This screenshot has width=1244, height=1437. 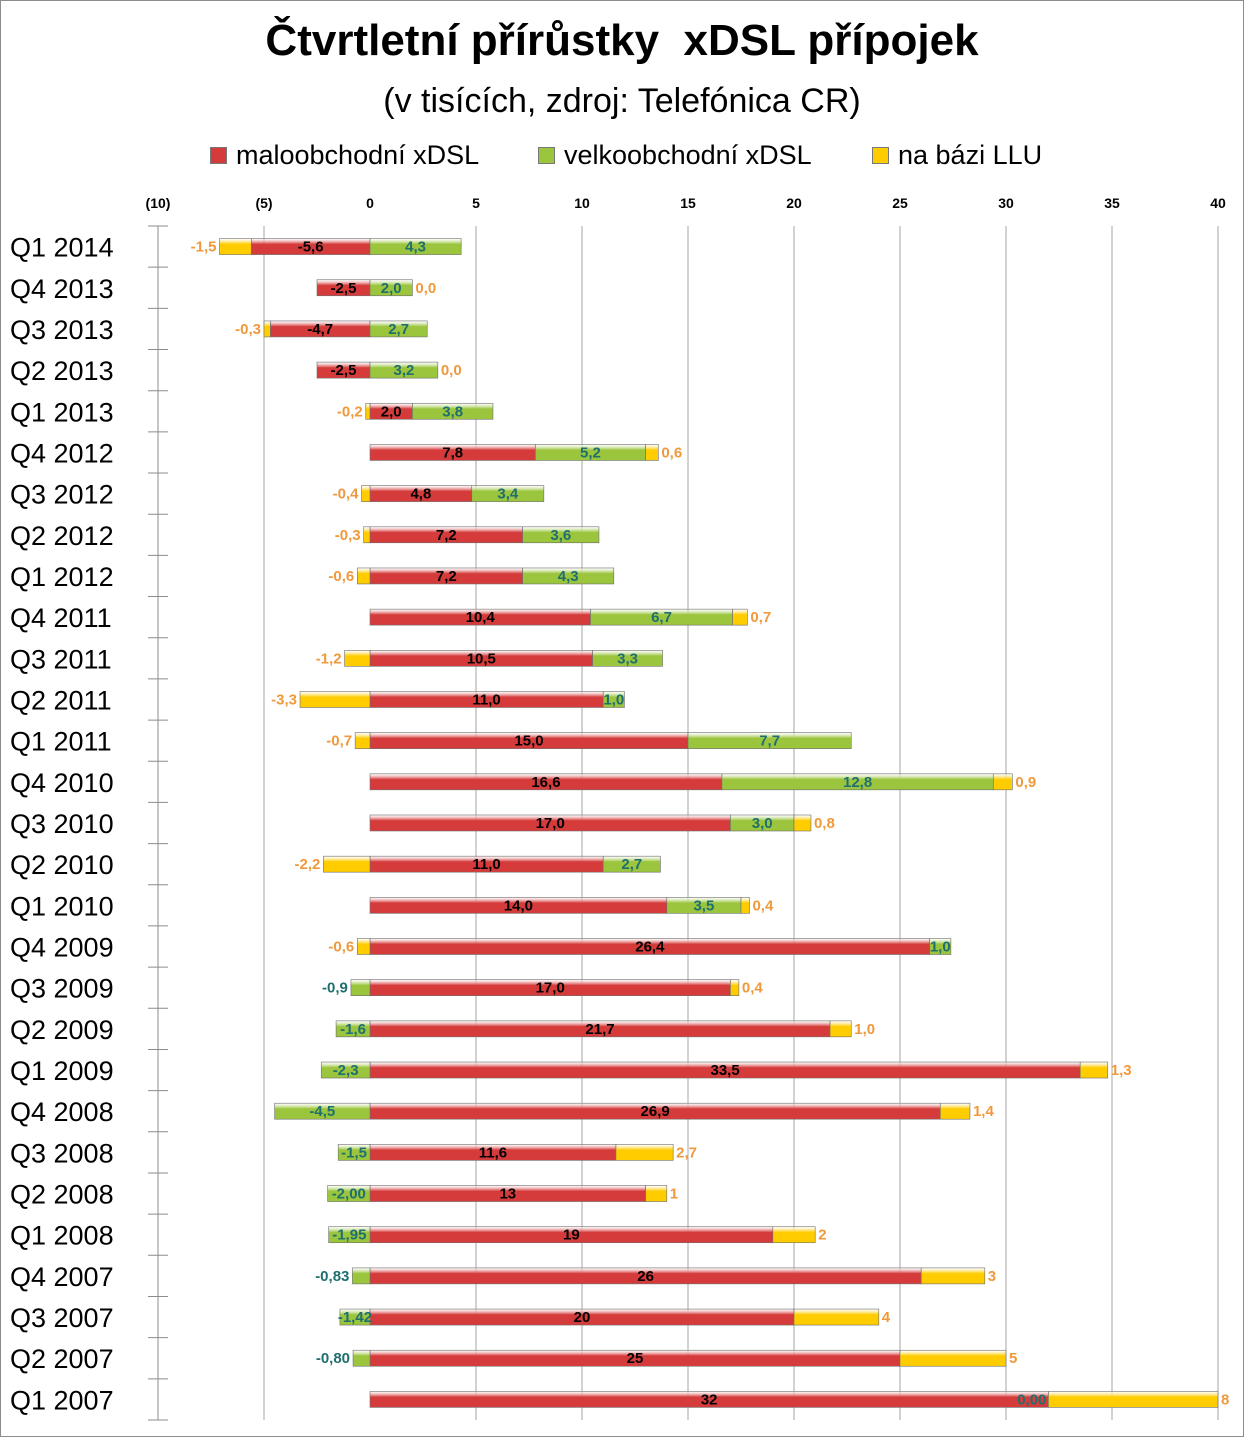 I want to click on category-label: Q3 2010, so click(x=62, y=824).